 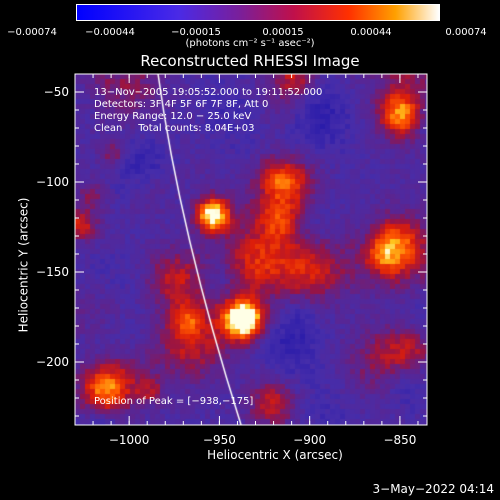 What do you see at coordinates (110, 32) in the screenshot?
I see `colorbar-tick-label: −0.00044` at bounding box center [110, 32].